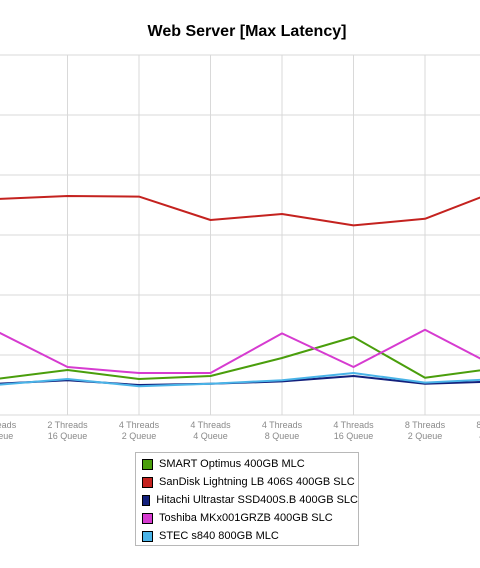 The height and width of the screenshot is (568, 480). I want to click on x-tick-label: 4 Queue, so click(210, 436).